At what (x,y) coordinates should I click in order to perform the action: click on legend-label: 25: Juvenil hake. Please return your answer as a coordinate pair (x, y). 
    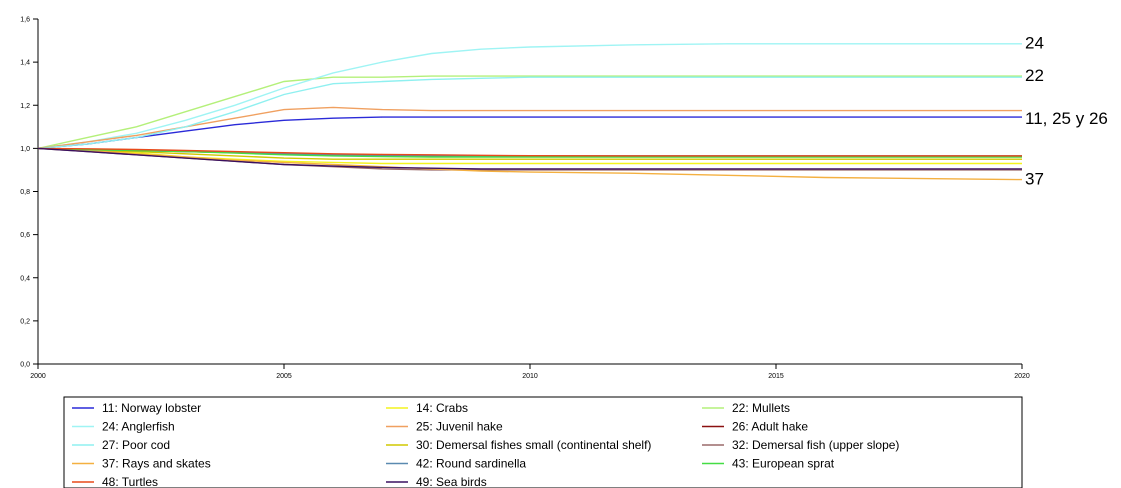
    Looking at the image, I should click on (459, 427).